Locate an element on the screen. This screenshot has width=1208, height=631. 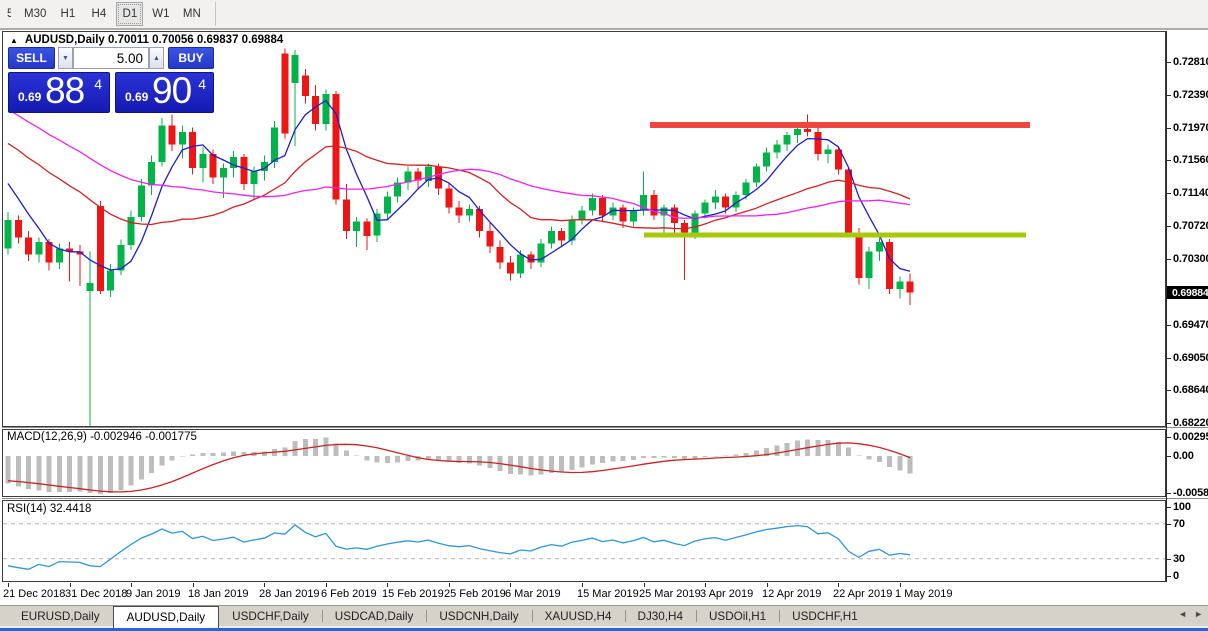
tab-scroll-left-icon: ◄ is located at coordinates (1183, 614).